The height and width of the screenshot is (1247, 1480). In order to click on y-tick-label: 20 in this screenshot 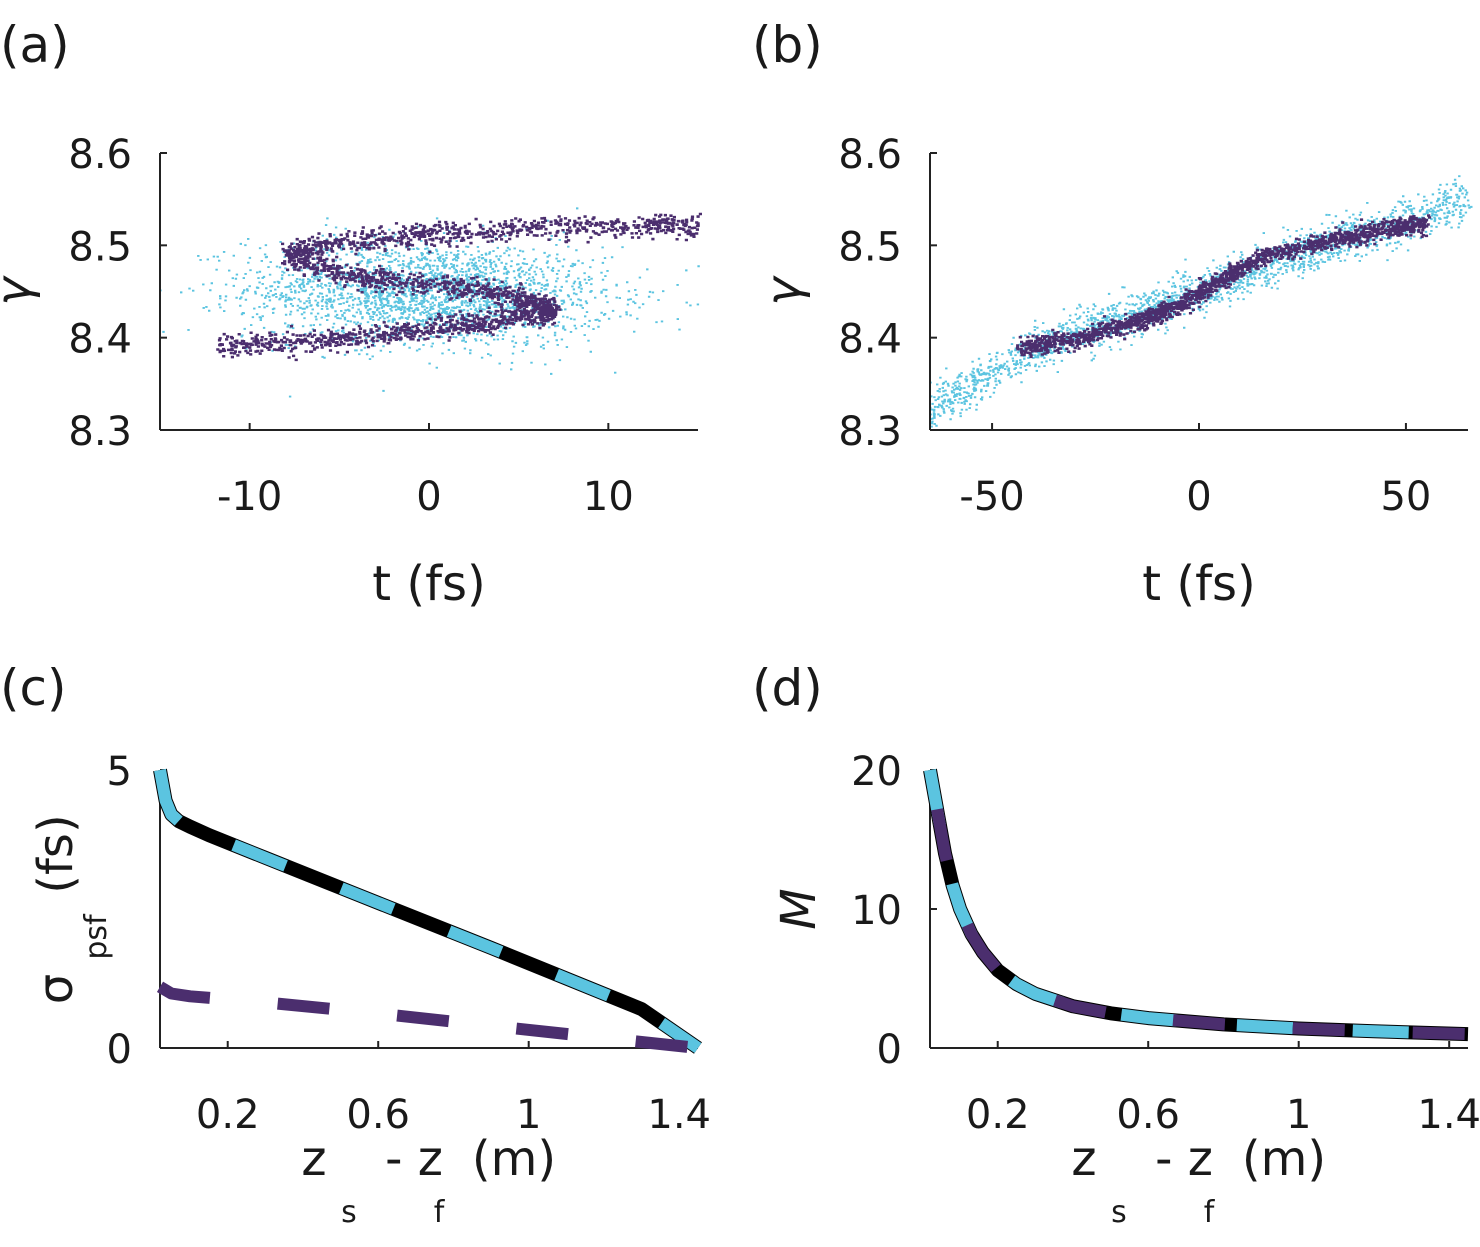, I will do `click(876, 772)`.